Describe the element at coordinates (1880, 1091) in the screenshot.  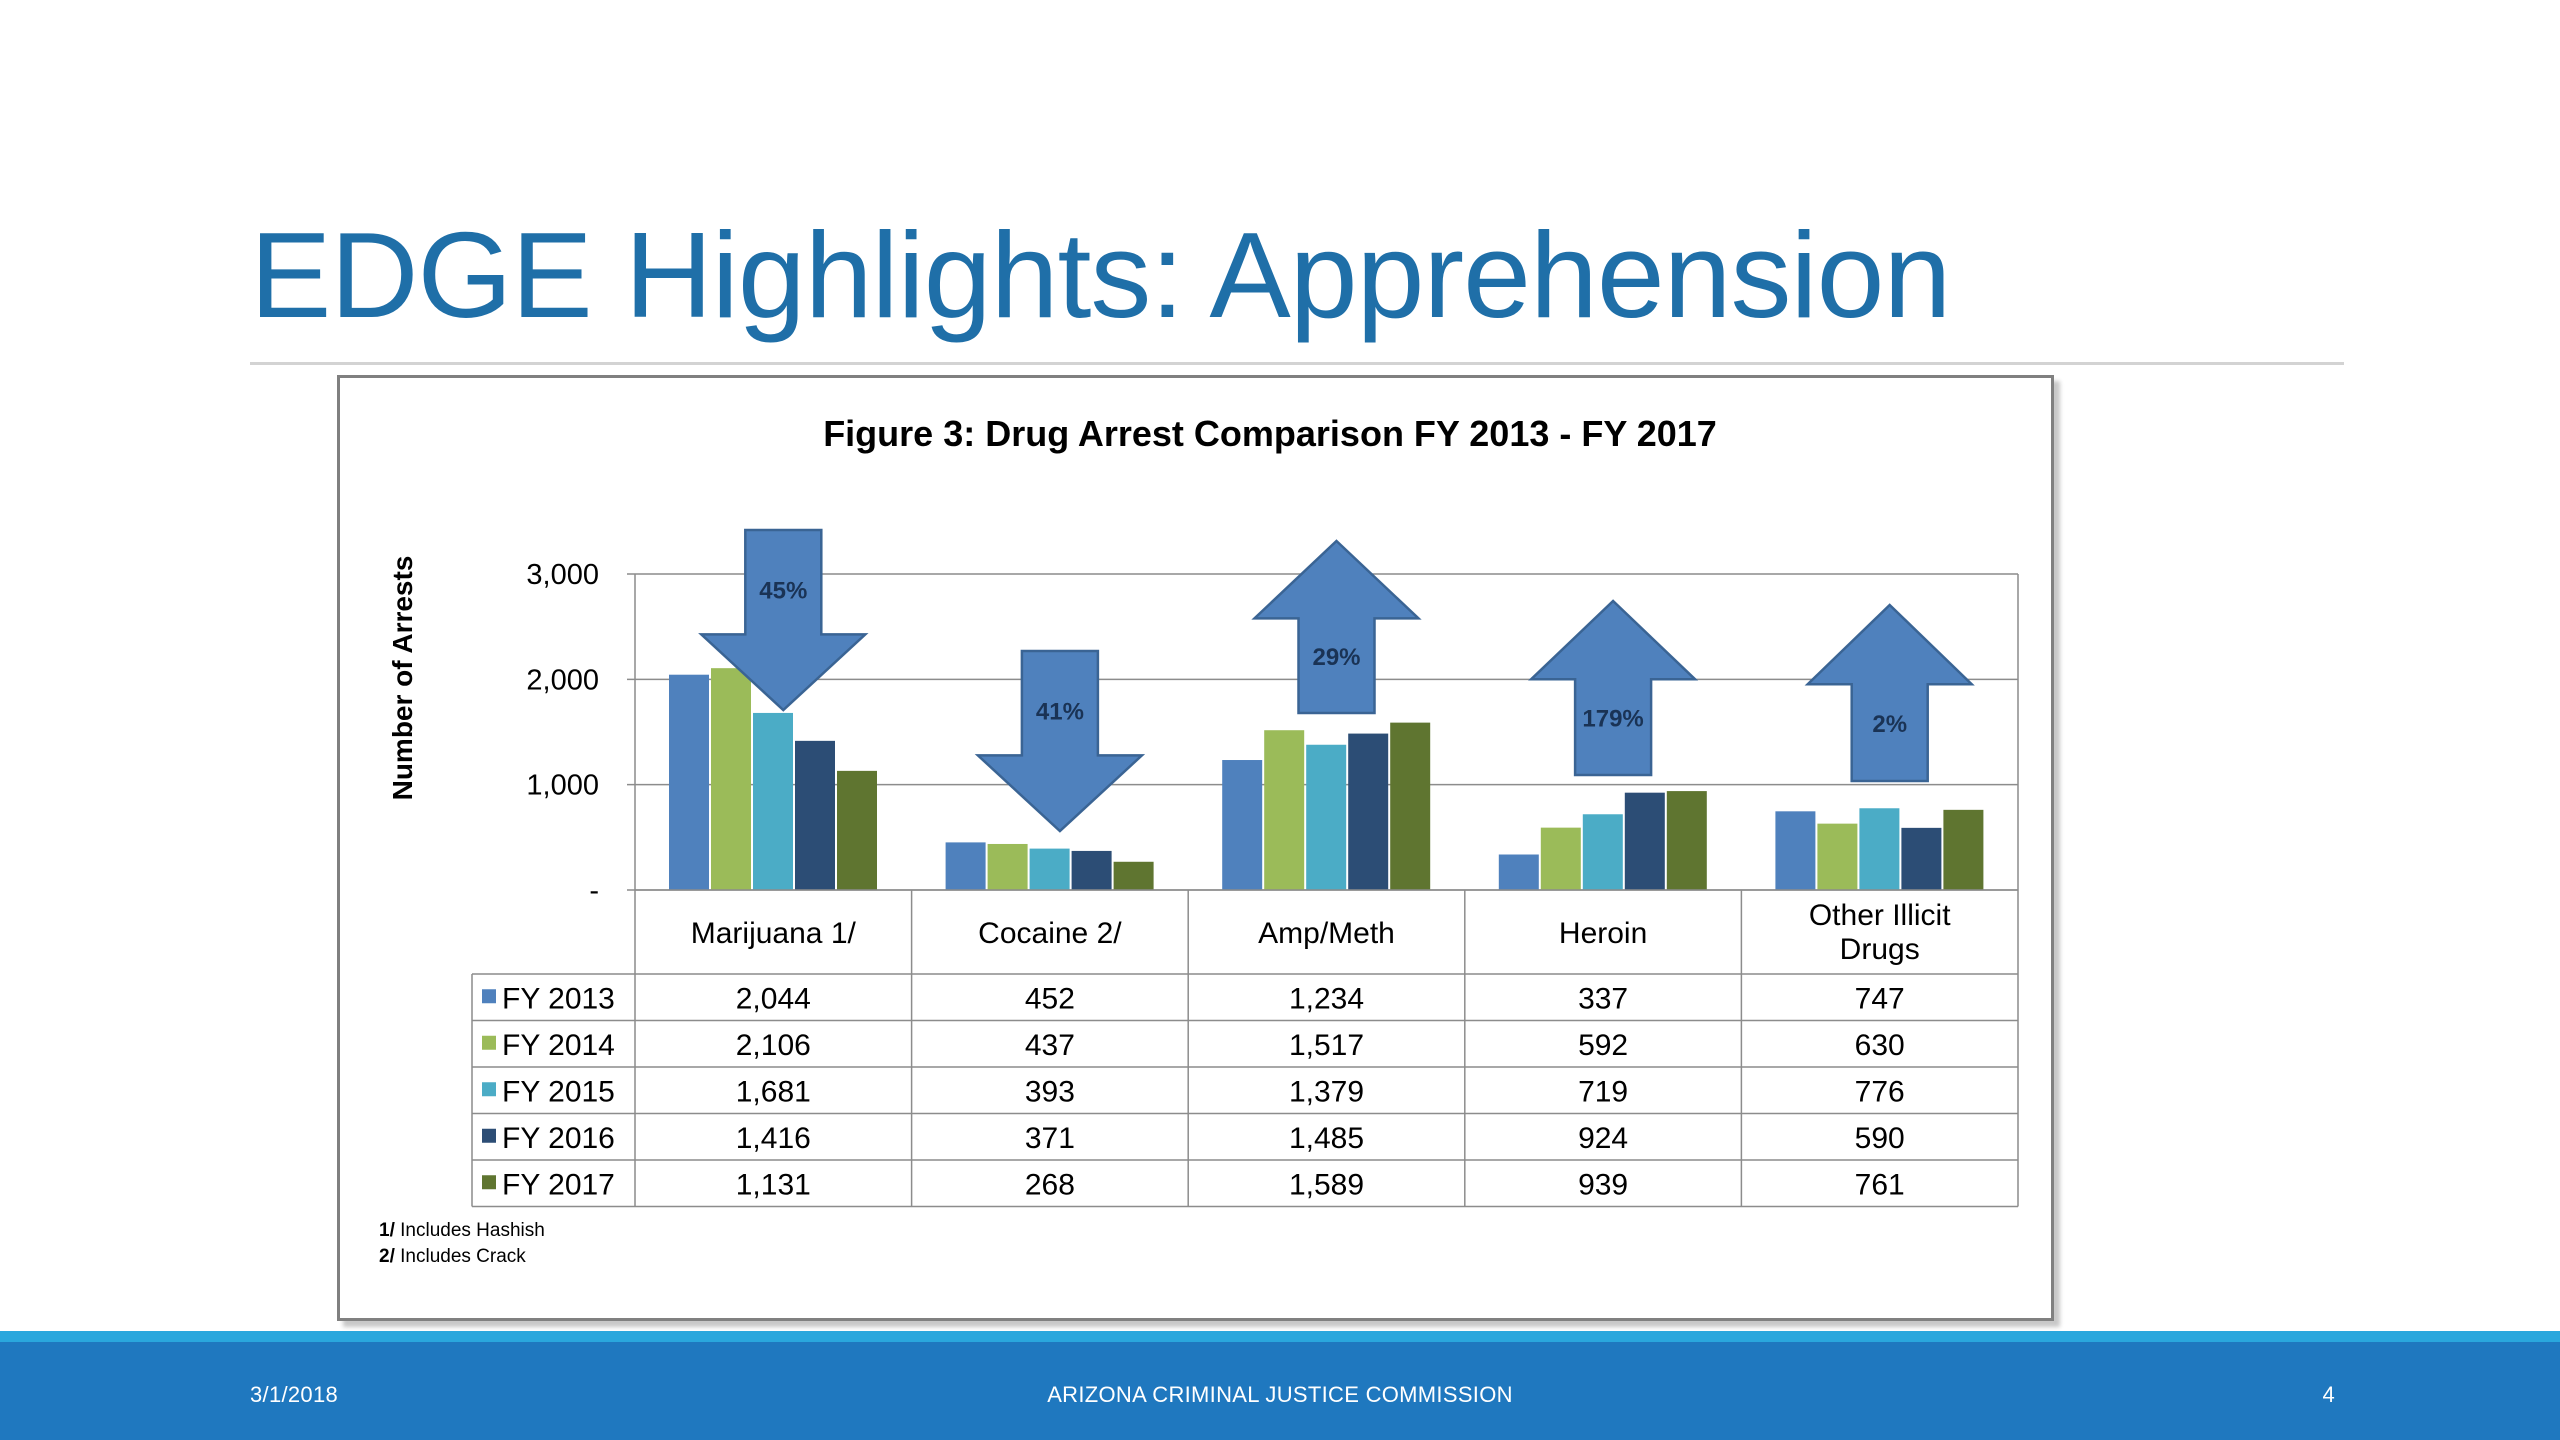
I see `table-cell: 776` at that location.